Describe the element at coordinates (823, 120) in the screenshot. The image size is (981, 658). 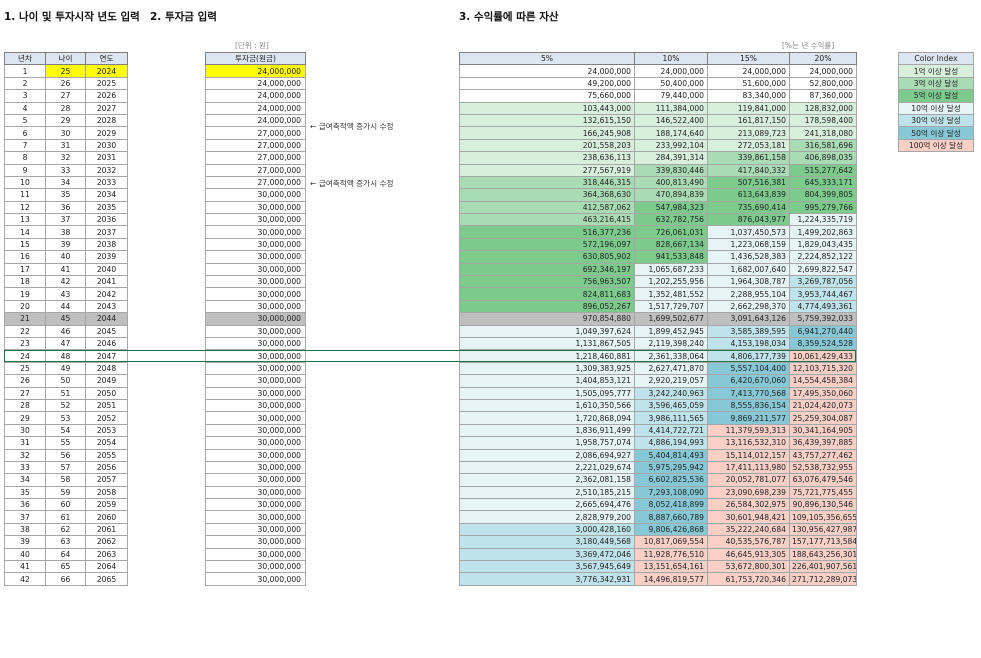
I see `asset-20pct-cell: 178,598,400` at that location.